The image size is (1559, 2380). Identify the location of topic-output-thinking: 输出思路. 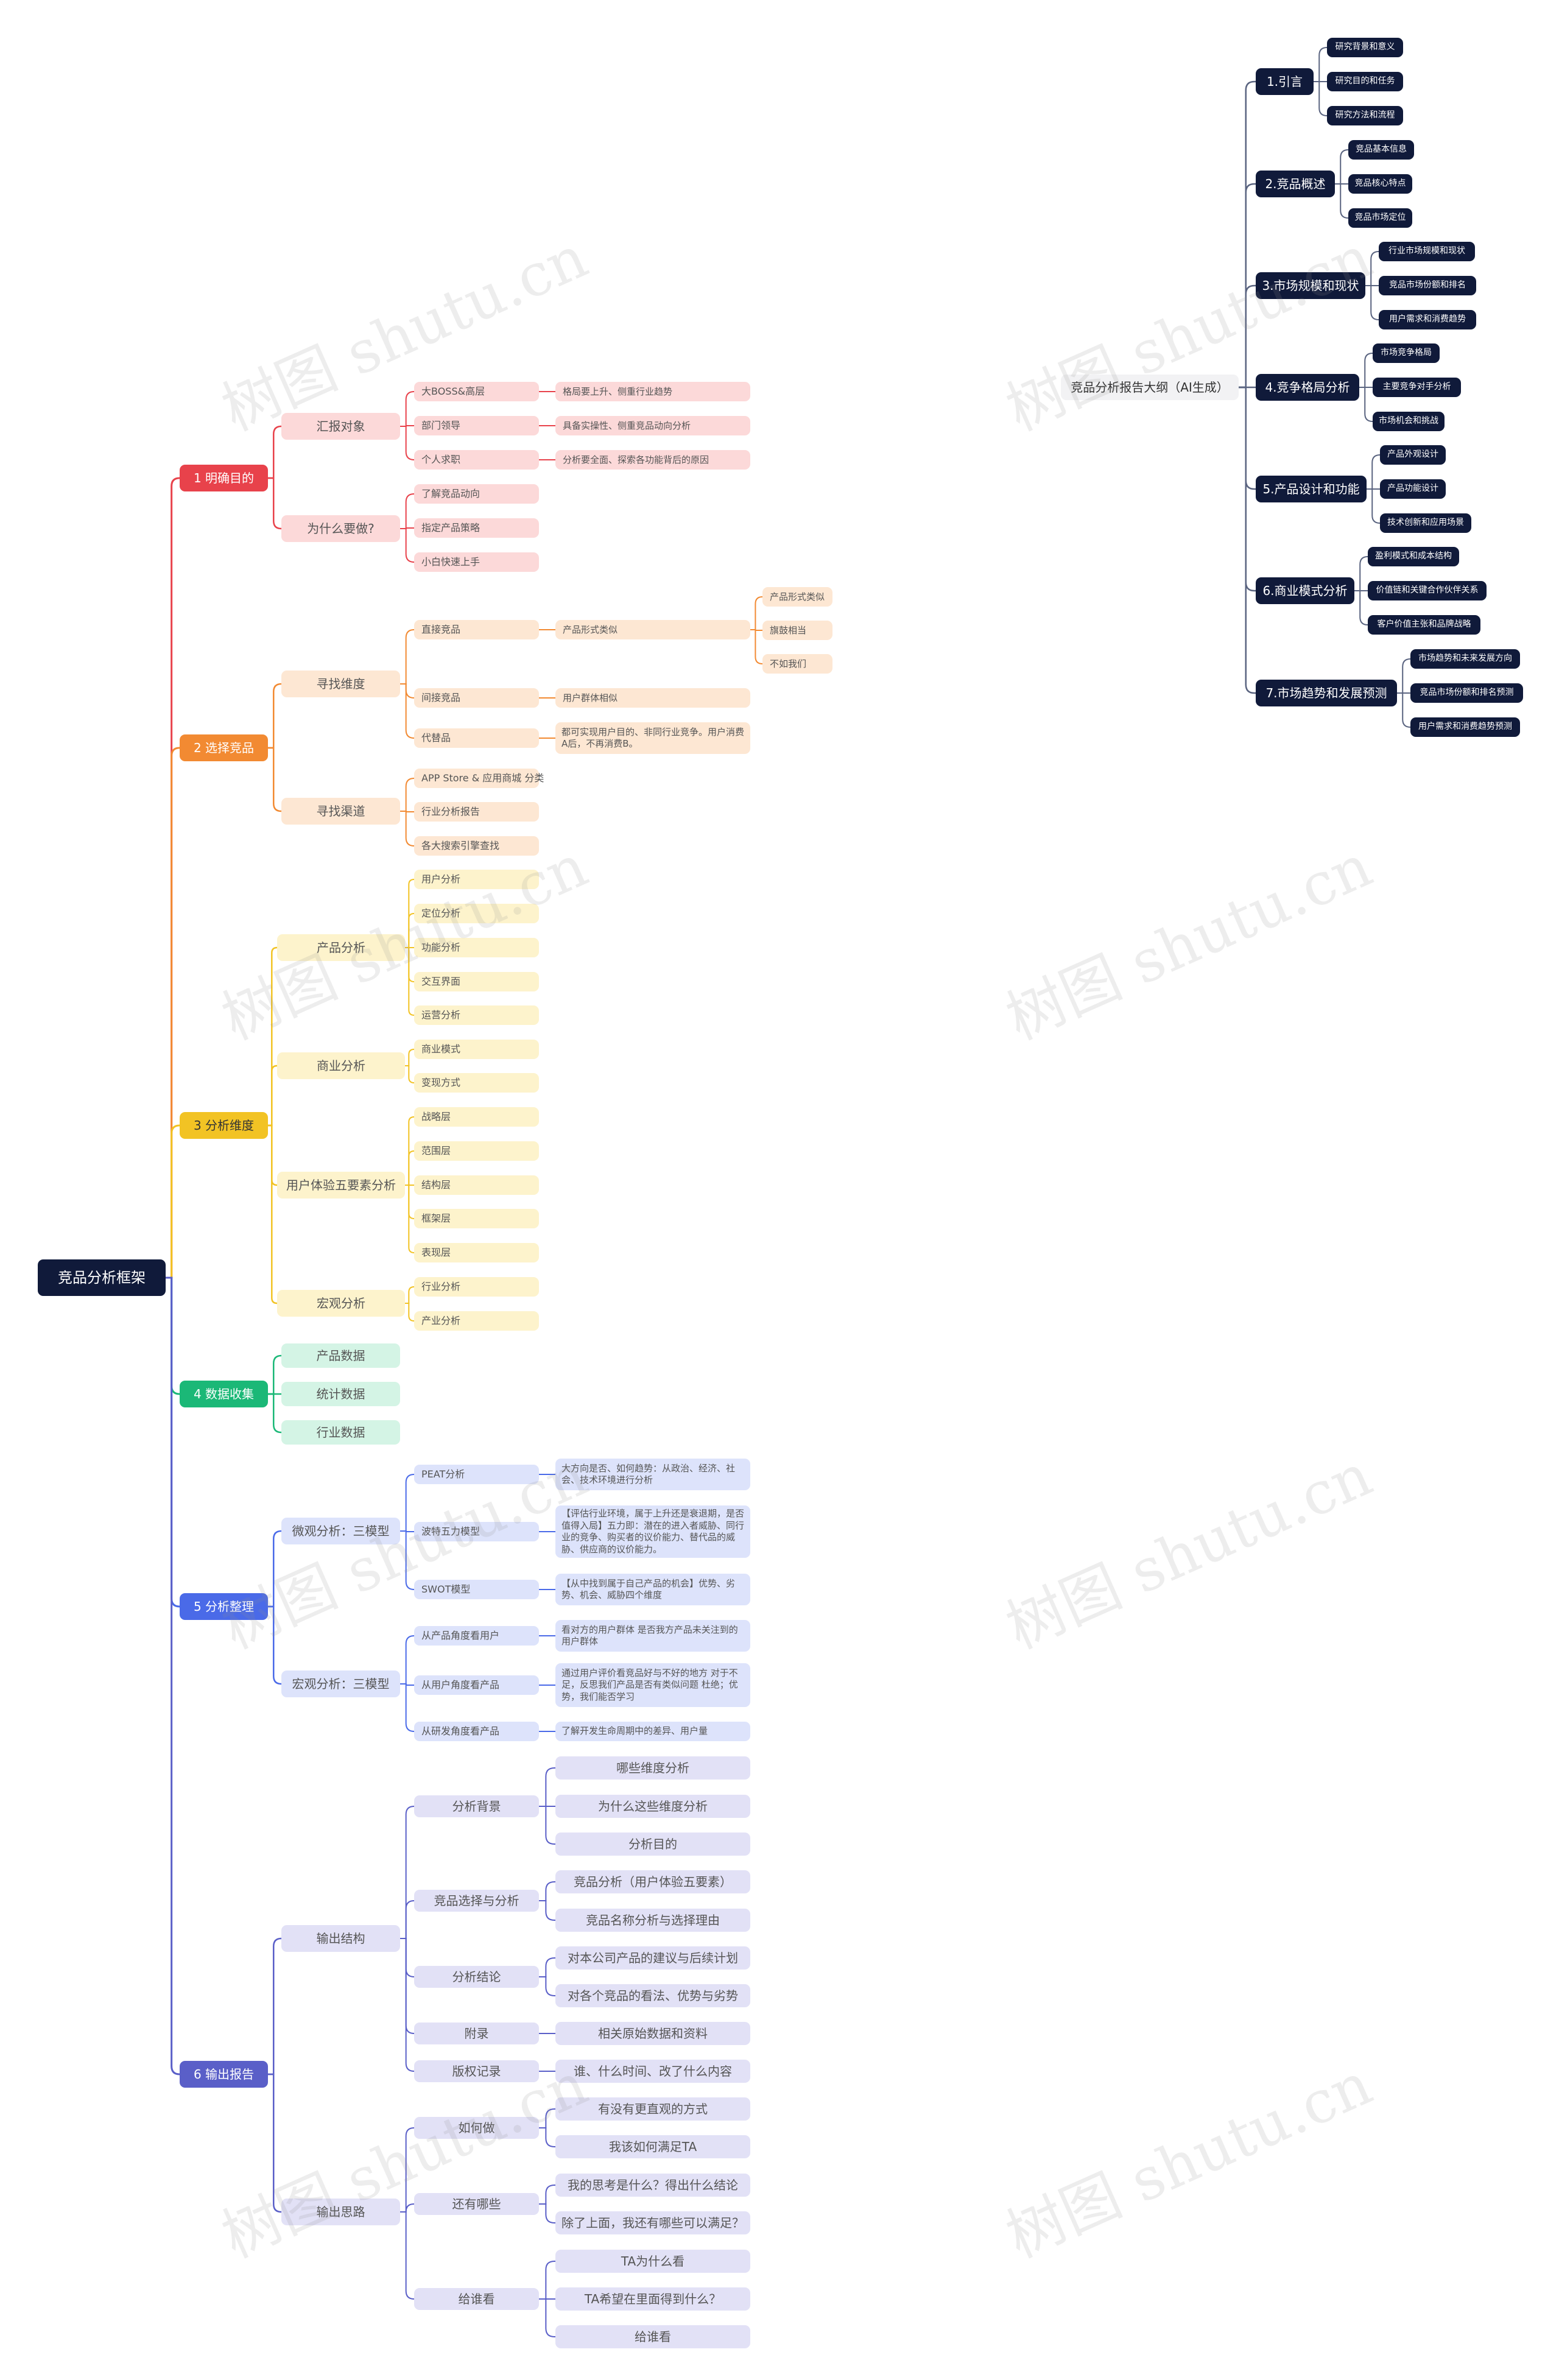
(340, 2212).